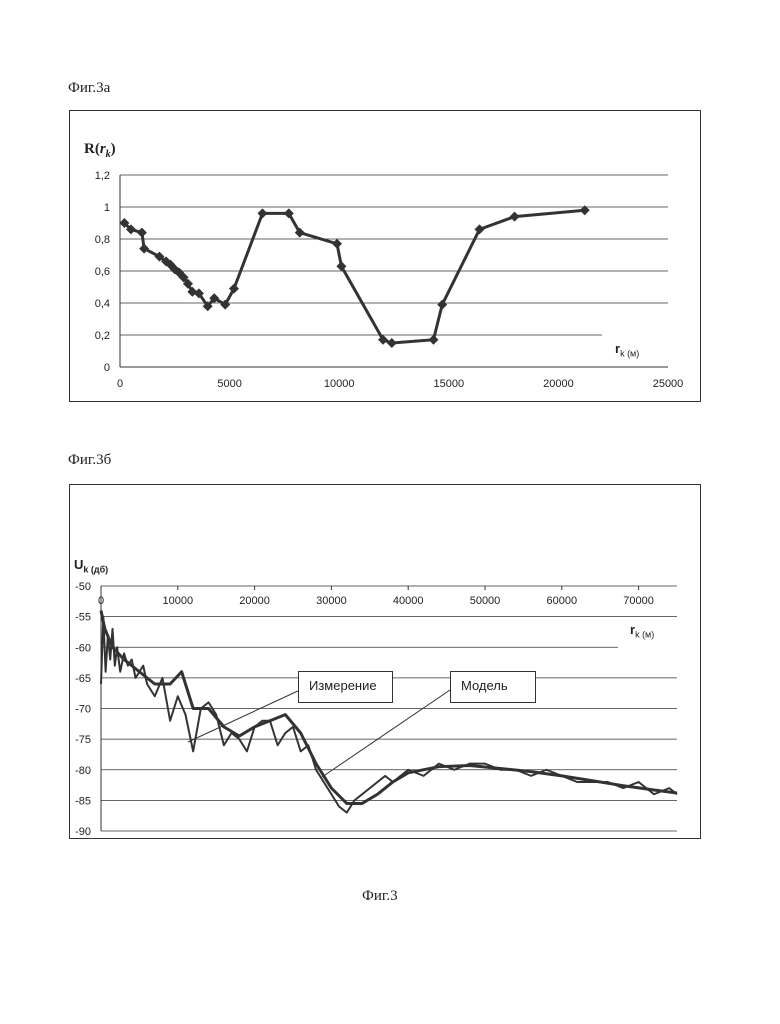 This screenshot has width=780, height=1024. What do you see at coordinates (449, 384) in the screenshot?
I see `chart-3a-x-tick-label: 15000` at bounding box center [449, 384].